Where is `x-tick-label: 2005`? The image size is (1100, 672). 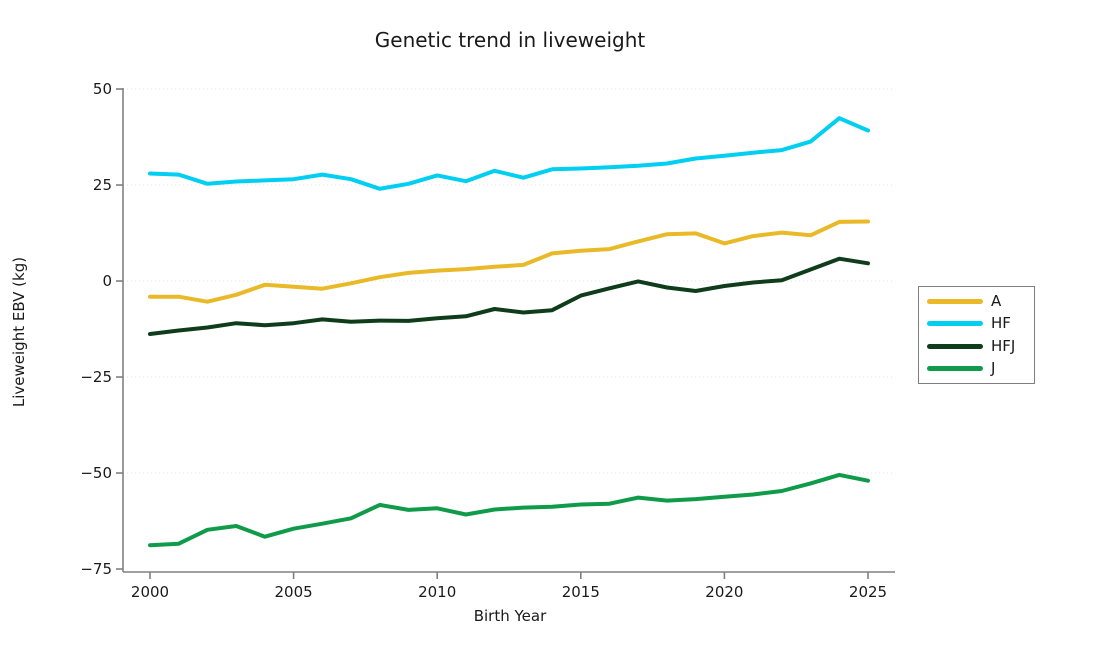
x-tick-label: 2005 is located at coordinates (293, 592).